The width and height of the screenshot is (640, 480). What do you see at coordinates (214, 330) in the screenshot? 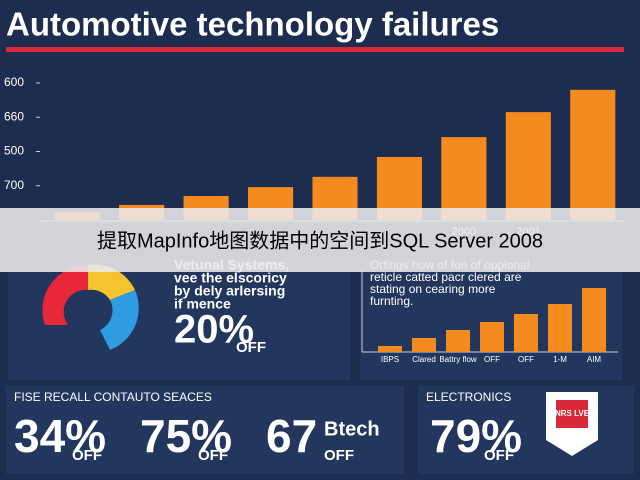
I see `stat-value: 20%` at bounding box center [214, 330].